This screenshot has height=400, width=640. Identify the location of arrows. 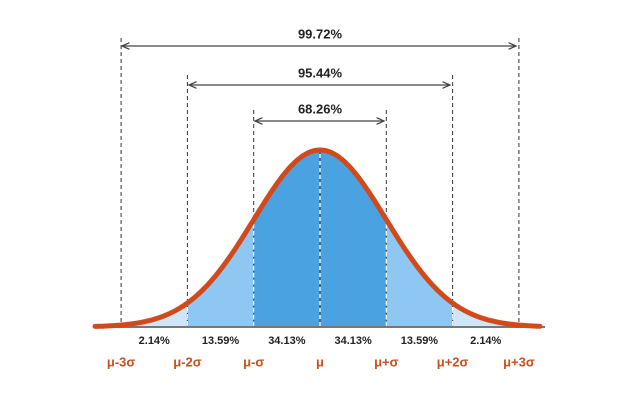
(319, 83).